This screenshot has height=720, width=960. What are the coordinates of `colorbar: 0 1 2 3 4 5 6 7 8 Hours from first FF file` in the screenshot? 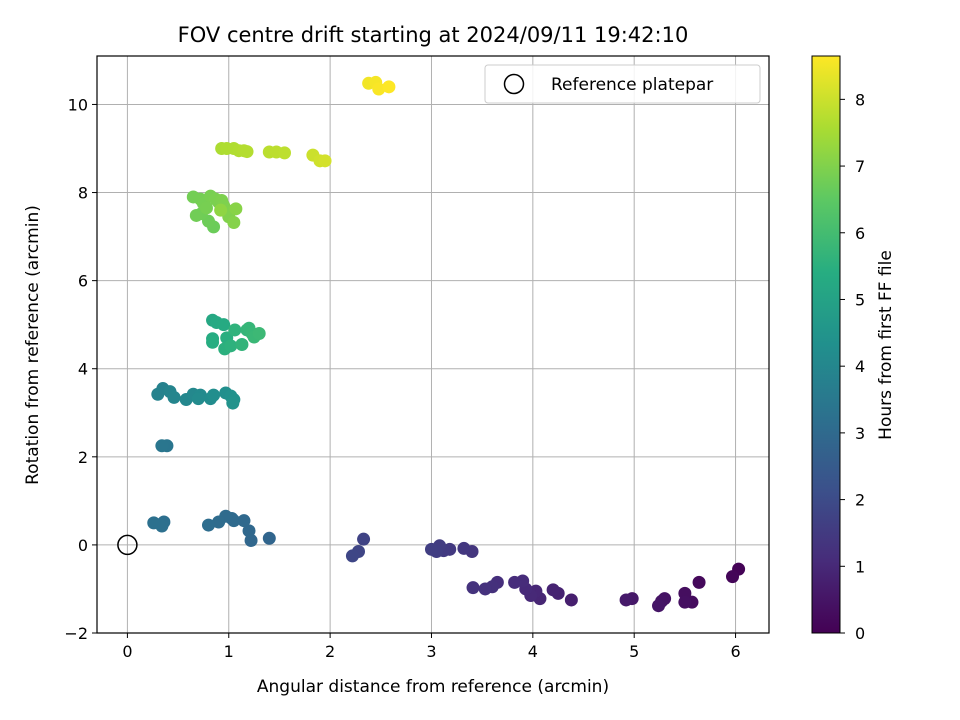 It's located at (853, 349).